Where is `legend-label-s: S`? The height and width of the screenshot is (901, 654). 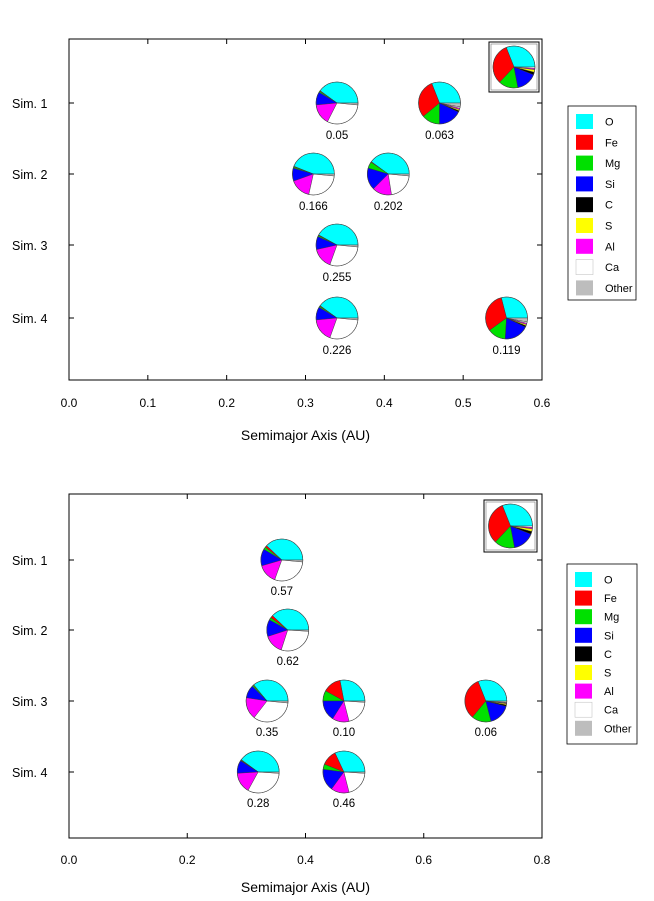 legend-label-s: S is located at coordinates (607, 674).